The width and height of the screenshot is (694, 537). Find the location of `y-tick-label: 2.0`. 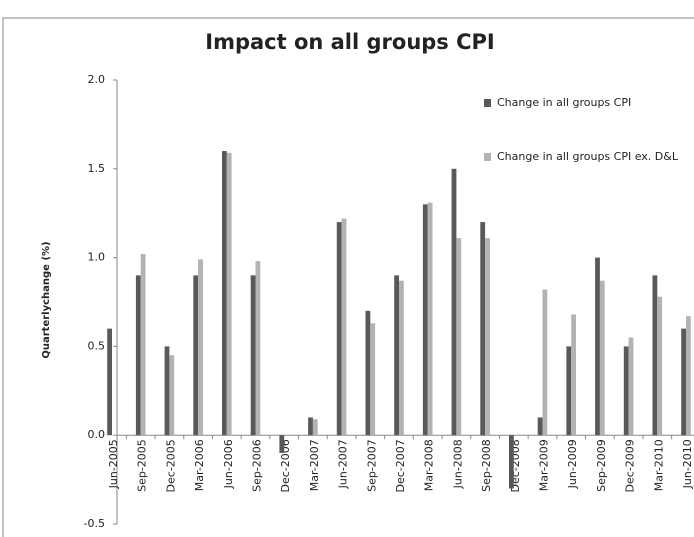

y-tick-label: 2.0 is located at coordinates (97, 79).